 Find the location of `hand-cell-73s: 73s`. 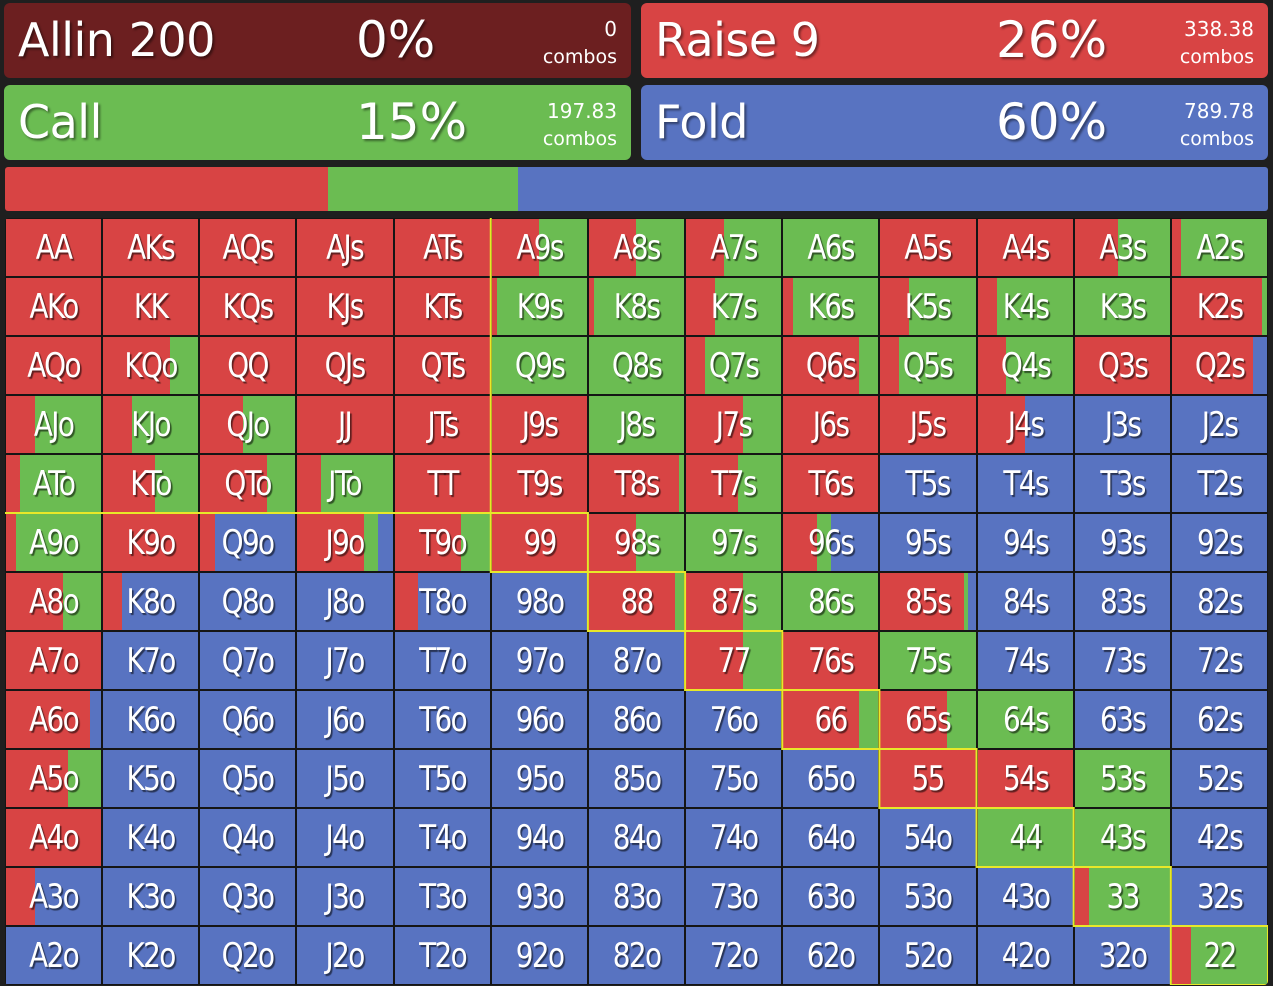

hand-cell-73s: 73s is located at coordinates (1122, 660).